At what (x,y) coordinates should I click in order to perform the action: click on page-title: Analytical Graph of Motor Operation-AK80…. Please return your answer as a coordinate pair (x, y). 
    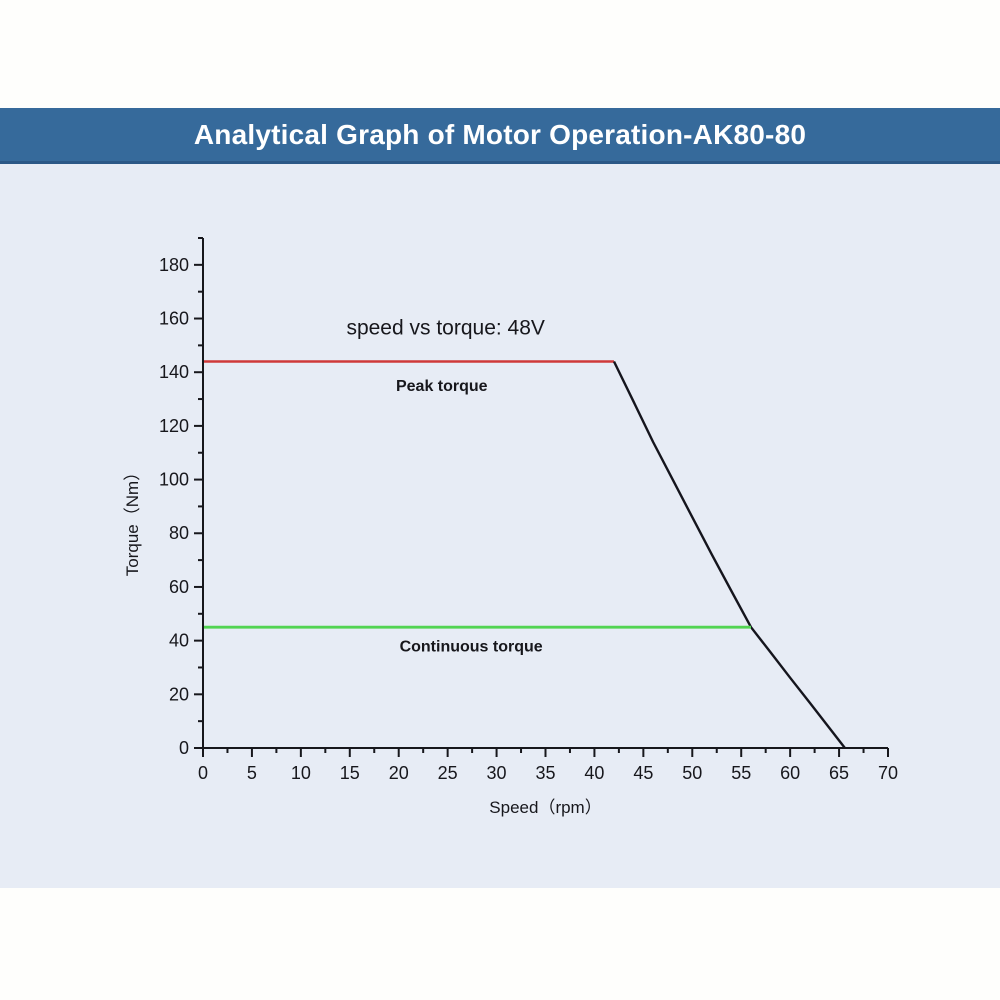
    Looking at the image, I should click on (500, 134).